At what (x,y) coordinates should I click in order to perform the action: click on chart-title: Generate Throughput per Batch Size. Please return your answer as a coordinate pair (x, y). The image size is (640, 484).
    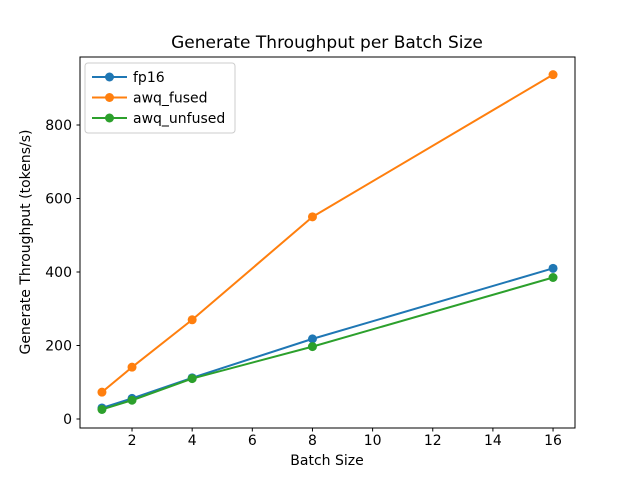
    Looking at the image, I should click on (327, 43).